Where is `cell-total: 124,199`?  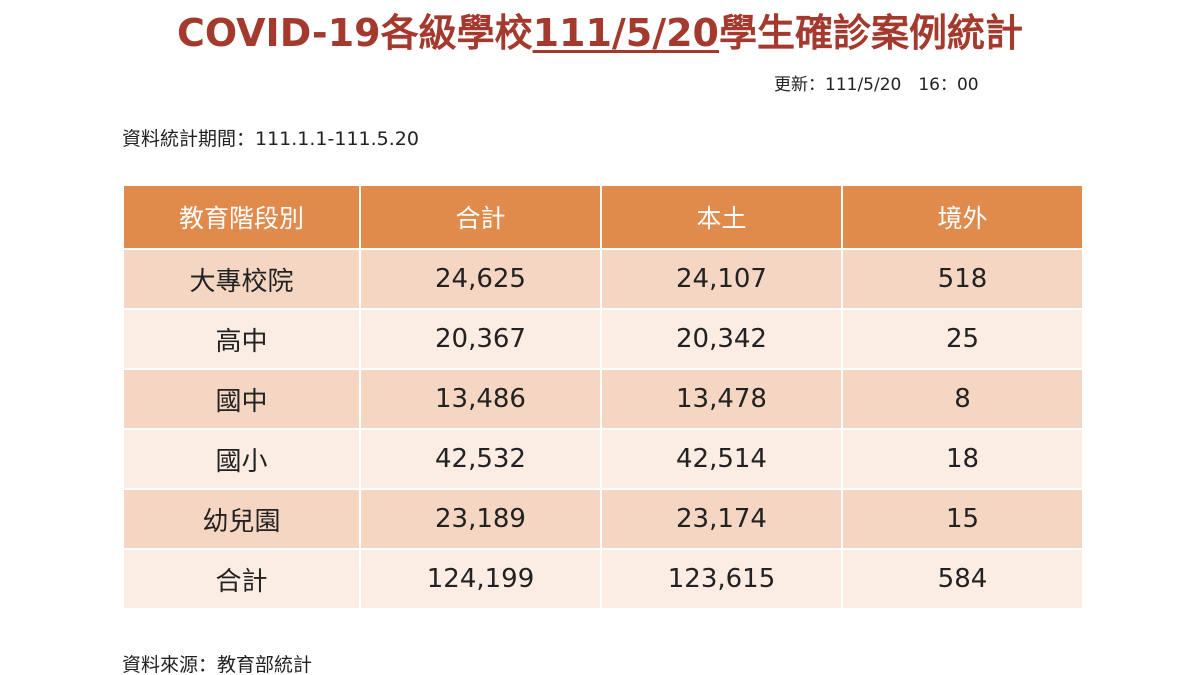
cell-total: 124,199 is located at coordinates (480, 579).